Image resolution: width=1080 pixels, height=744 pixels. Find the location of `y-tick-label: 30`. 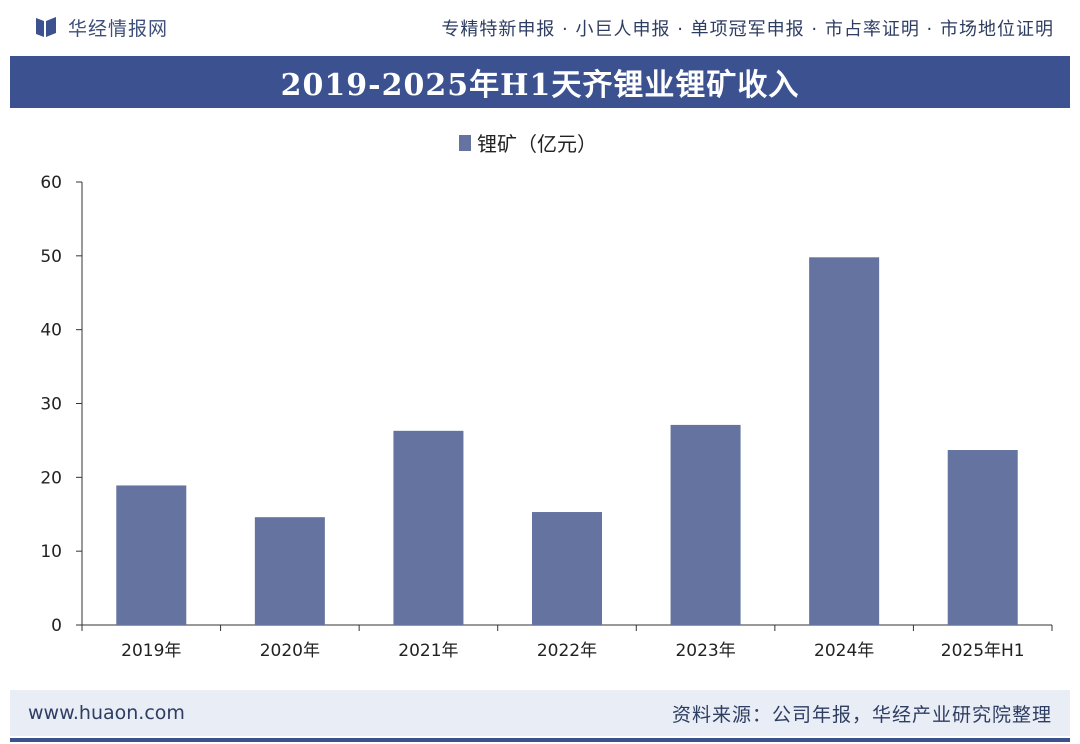

y-tick-label: 30 is located at coordinates (51, 405).